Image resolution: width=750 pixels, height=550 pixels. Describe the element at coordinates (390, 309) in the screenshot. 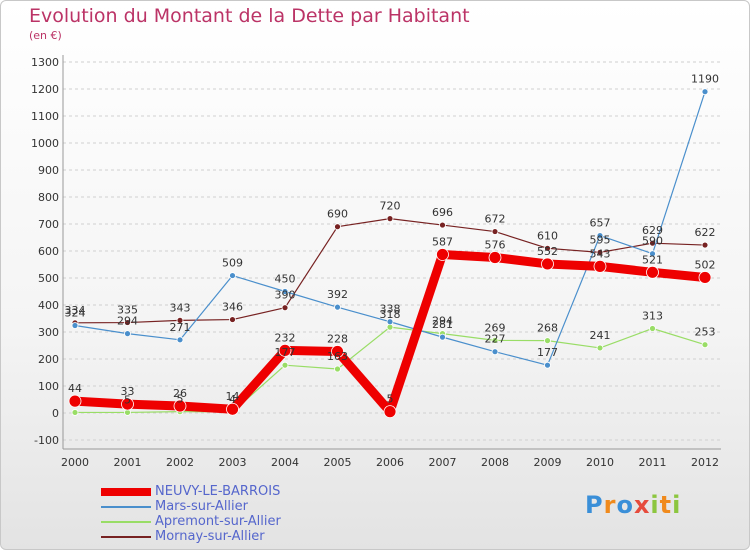

I see `data-label: 338` at that location.